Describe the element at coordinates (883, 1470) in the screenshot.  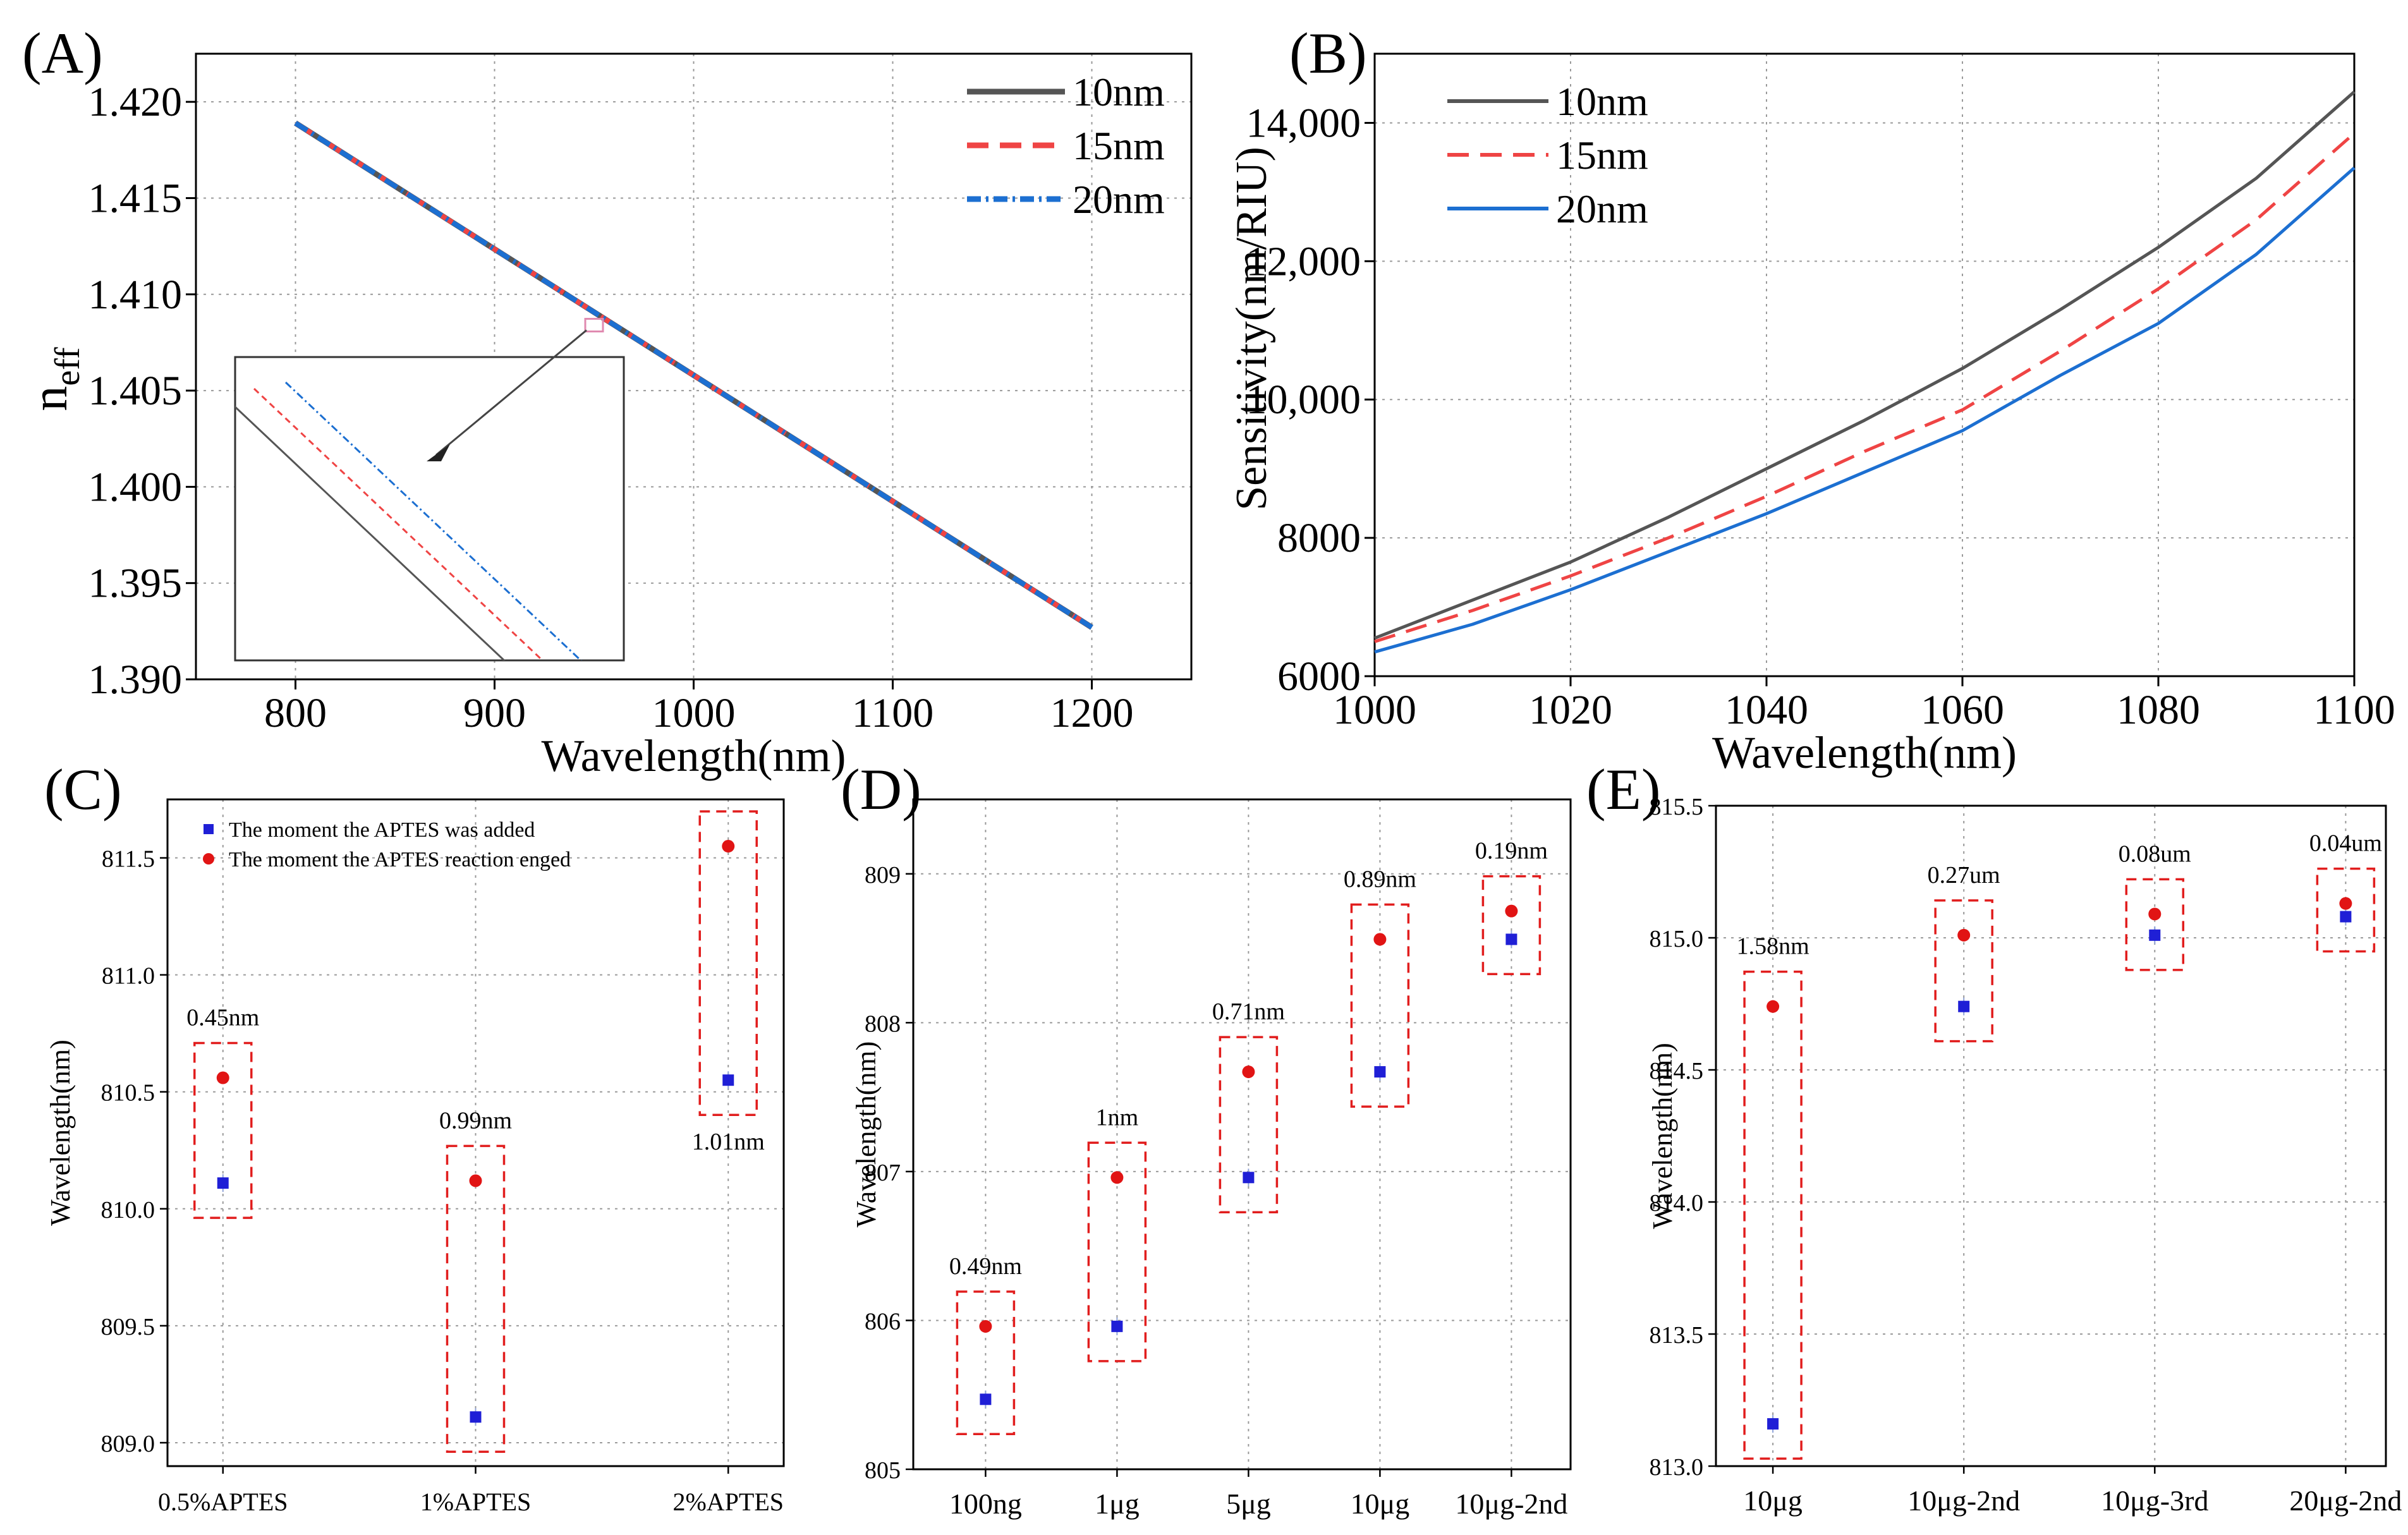
I see `y-tick-label-D-0: 805` at that location.